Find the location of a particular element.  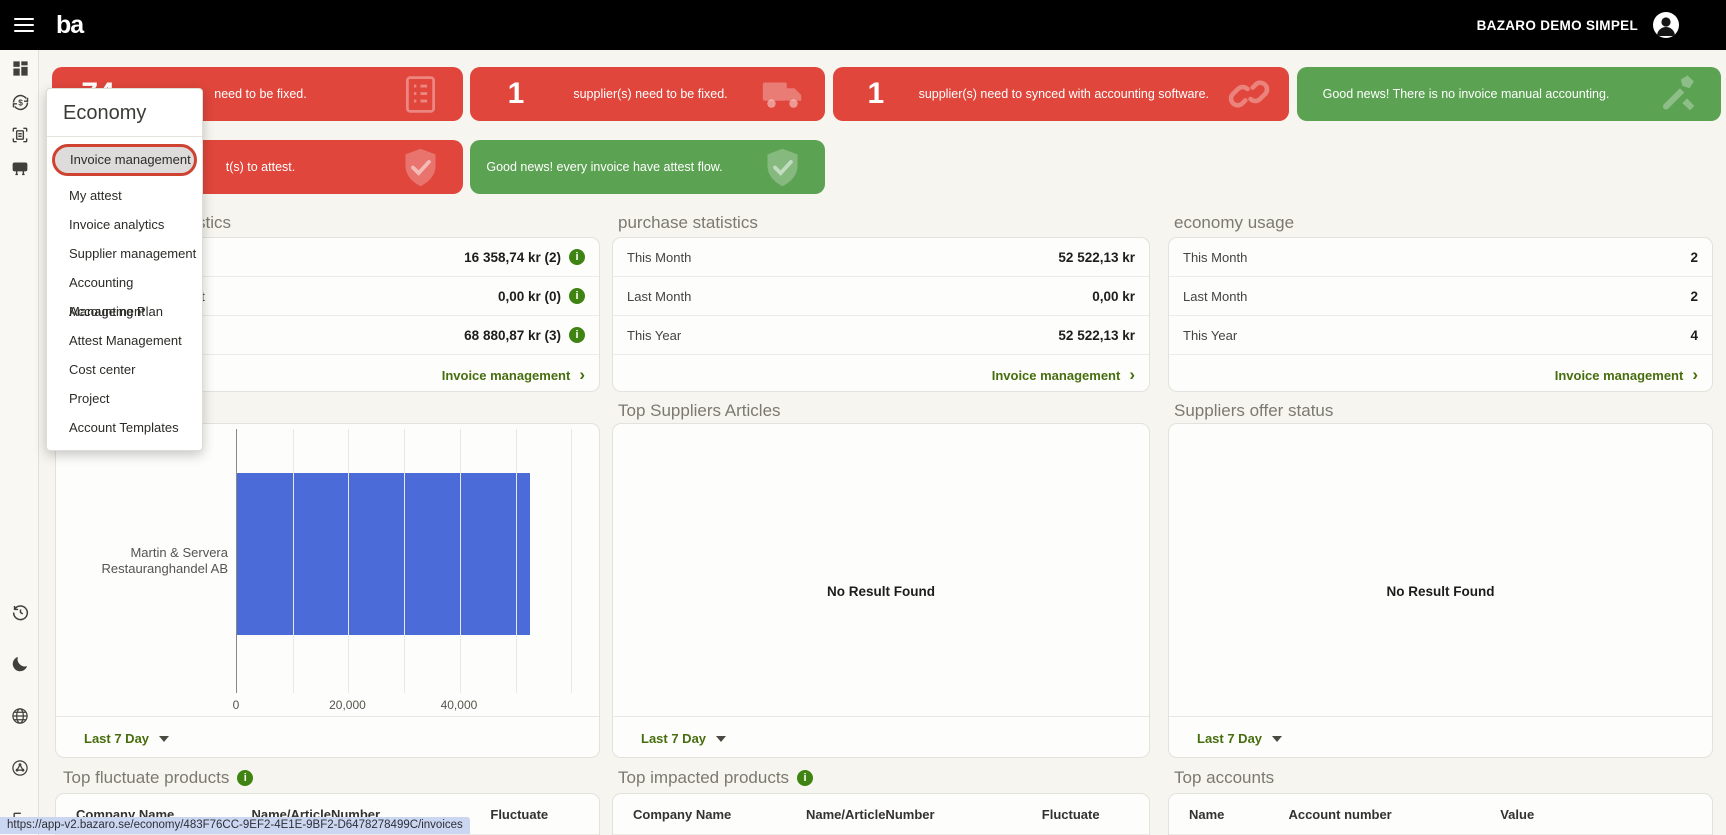

left-sidebar: $ is located at coordinates (19, 442).